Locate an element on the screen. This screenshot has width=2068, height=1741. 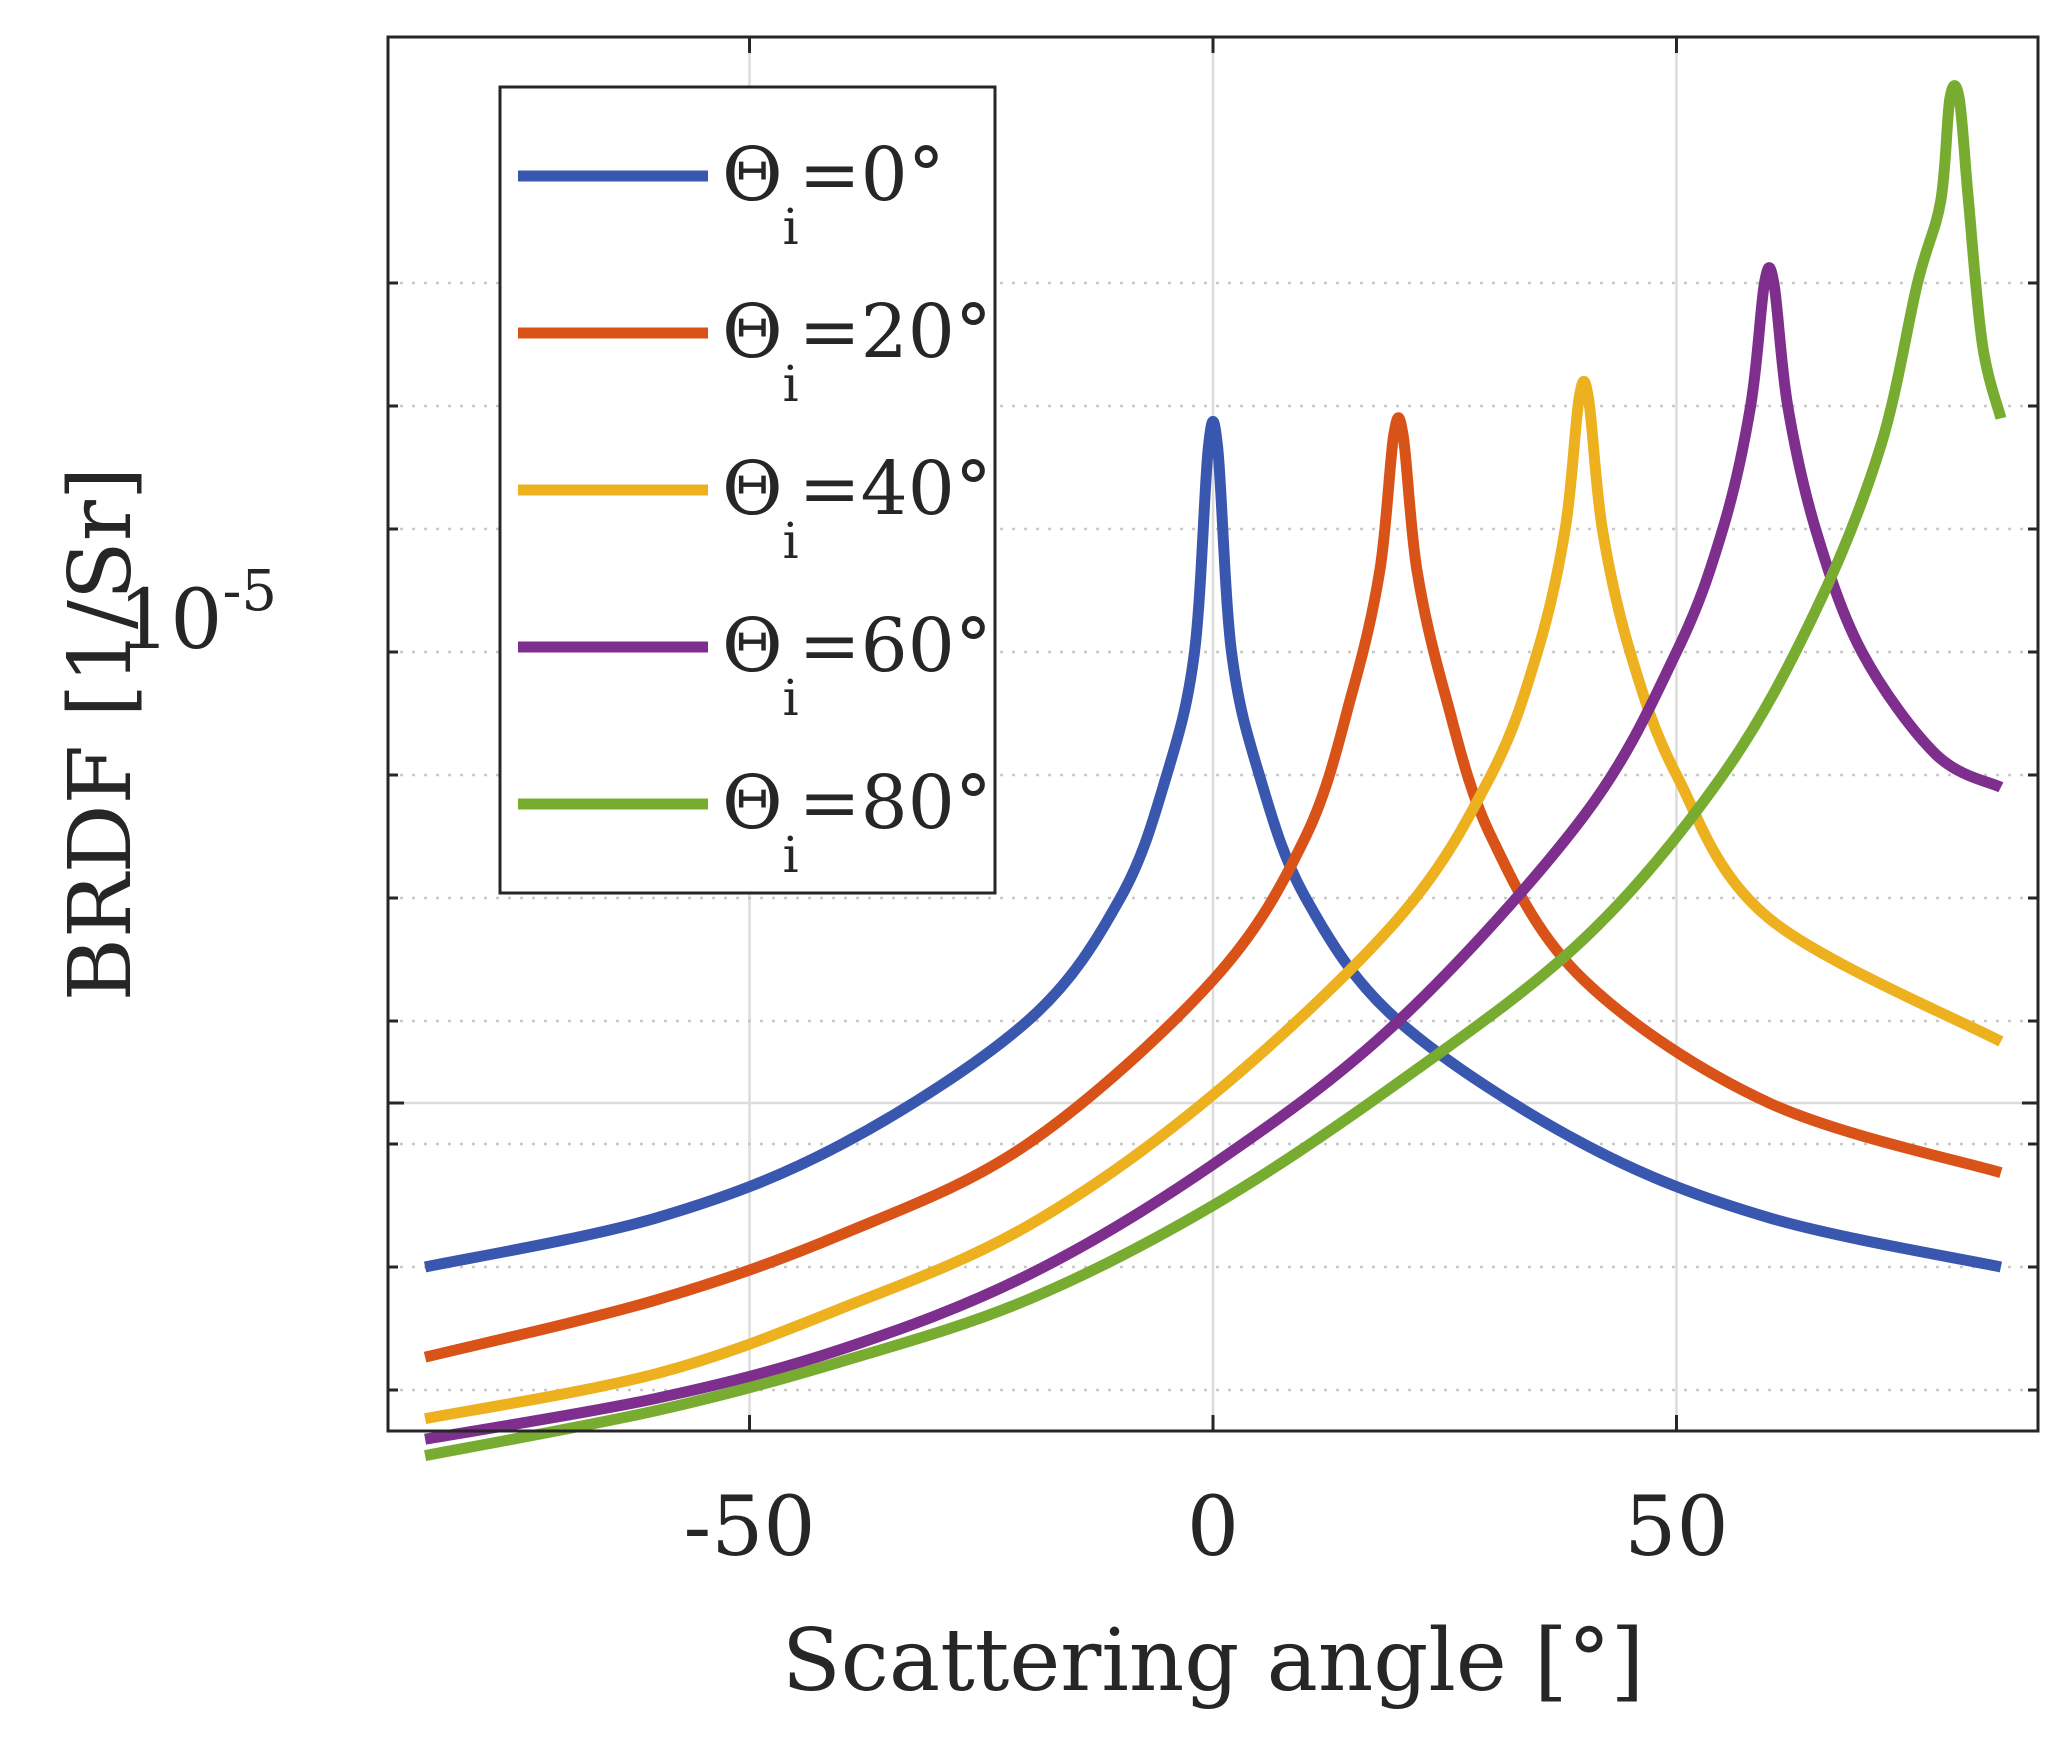
legend-label-0: Θi=0° is located at coordinates (833, 194).